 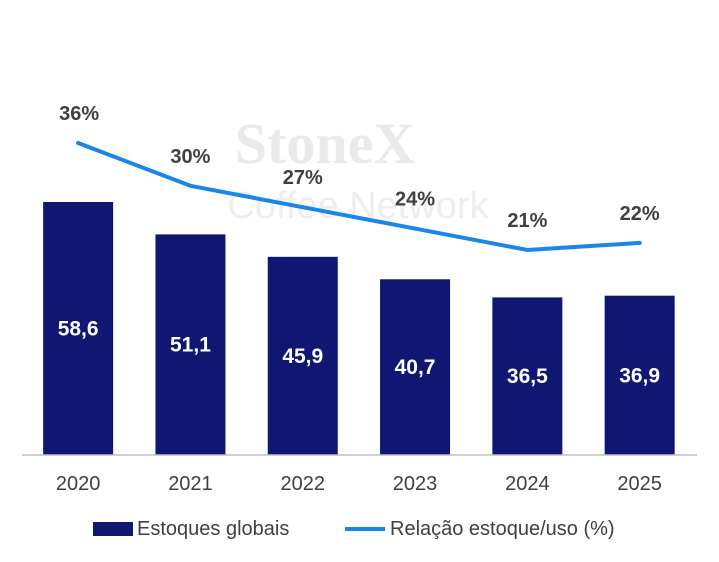 What do you see at coordinates (502, 529) in the screenshot?
I see `legend-label-ratio: Relação estoque/uso (%)` at bounding box center [502, 529].